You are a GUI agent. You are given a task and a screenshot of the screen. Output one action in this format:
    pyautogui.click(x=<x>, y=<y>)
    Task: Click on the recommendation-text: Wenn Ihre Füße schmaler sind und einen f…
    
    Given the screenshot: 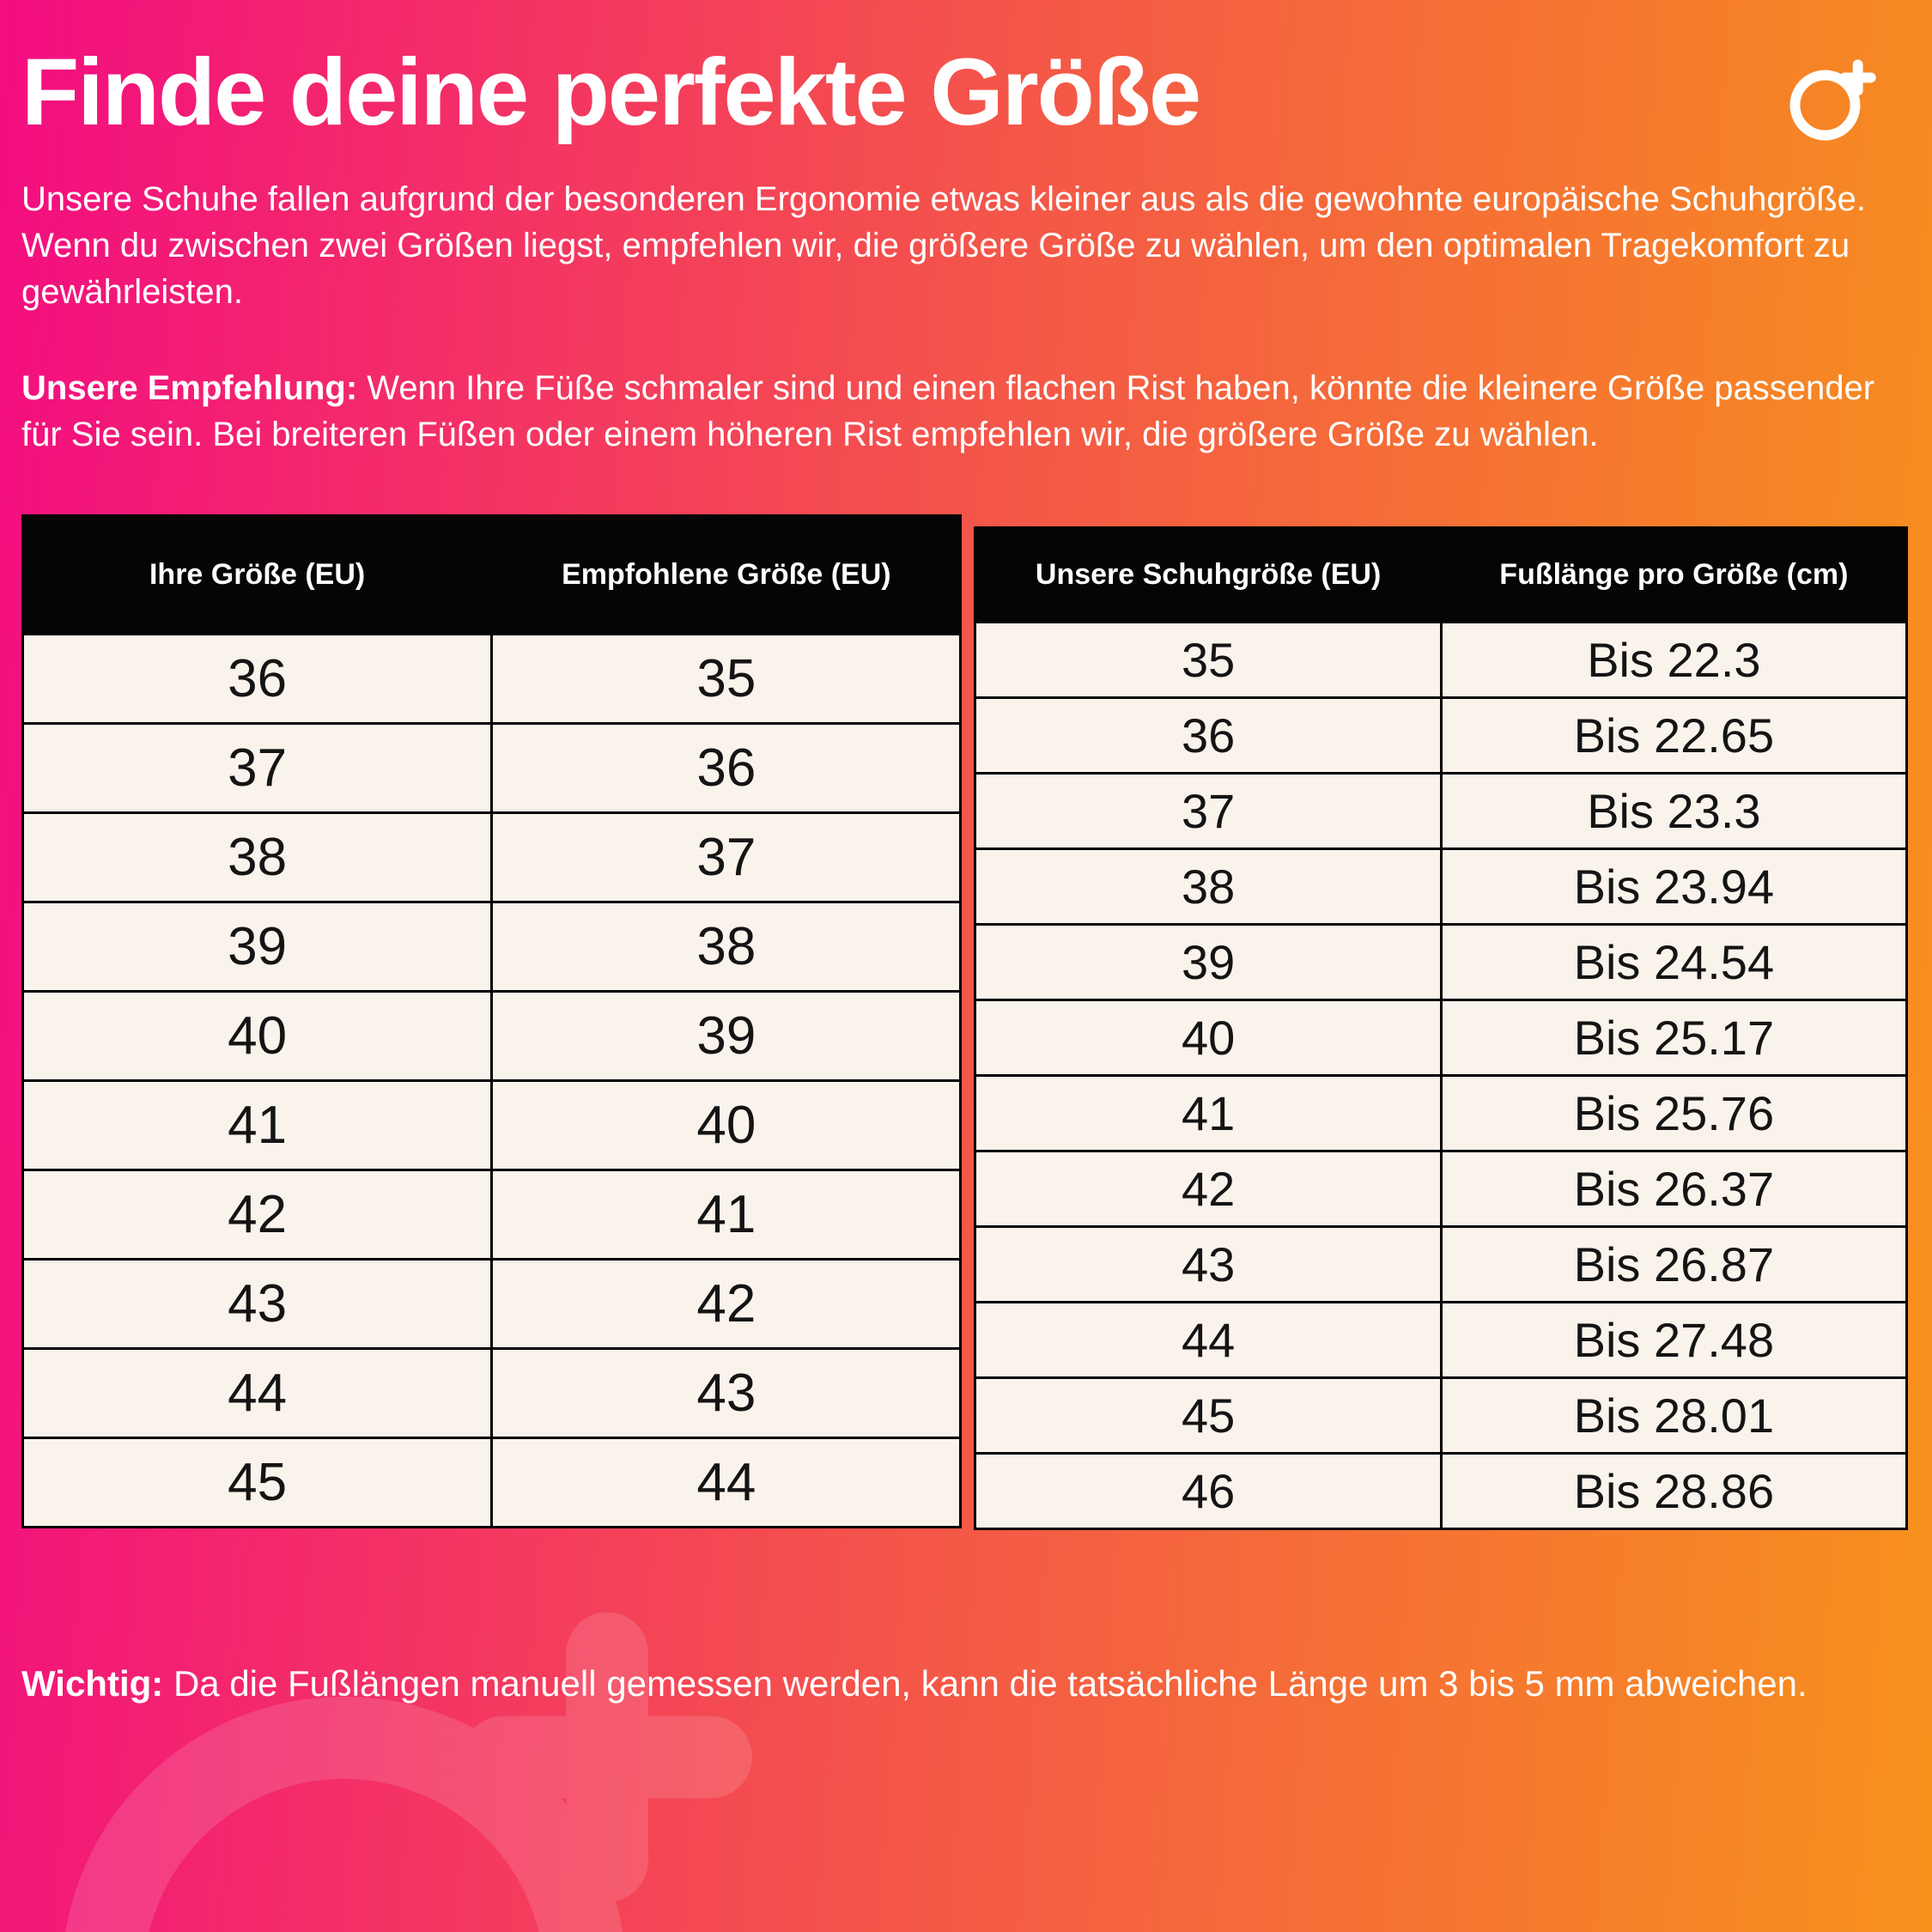 What is the action you would take?
    pyautogui.click(x=948, y=411)
    